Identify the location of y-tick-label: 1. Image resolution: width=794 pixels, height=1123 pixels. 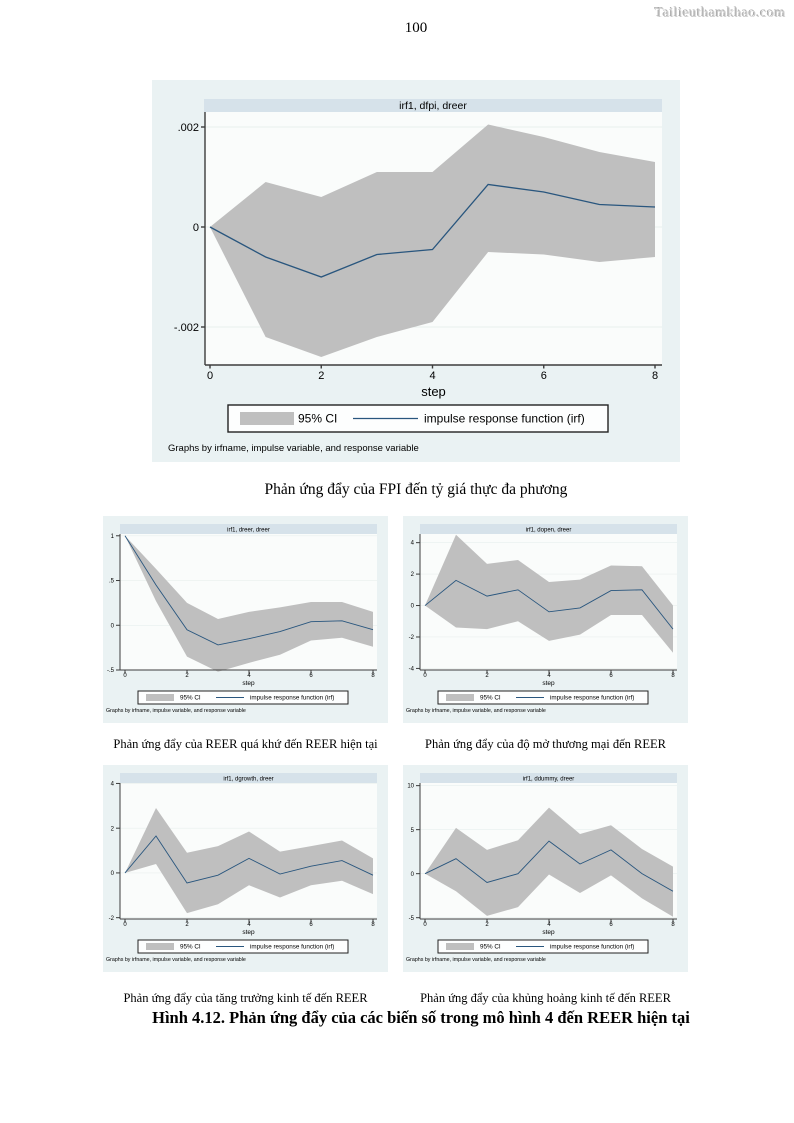
(113, 537).